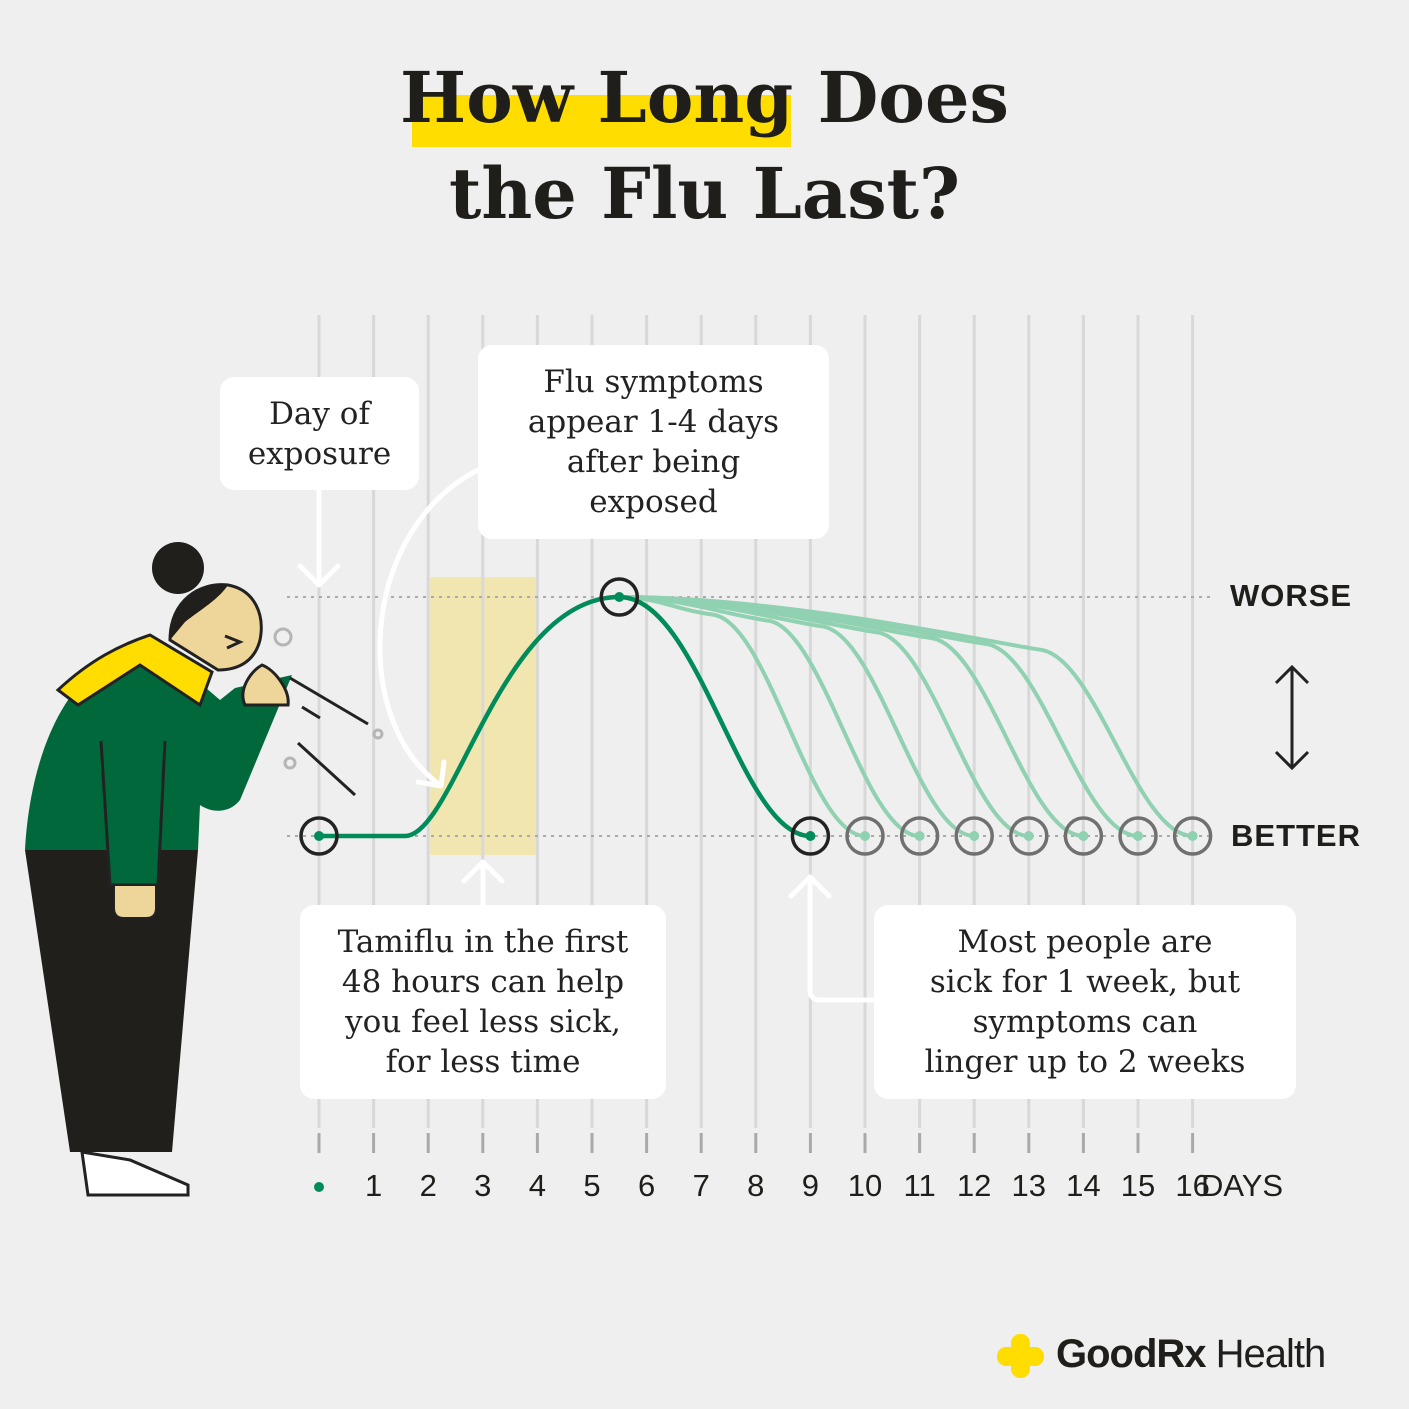 The width and height of the screenshot is (1409, 1409). Describe the element at coordinates (319, 537) in the screenshot. I see `exposure-arrow` at that location.